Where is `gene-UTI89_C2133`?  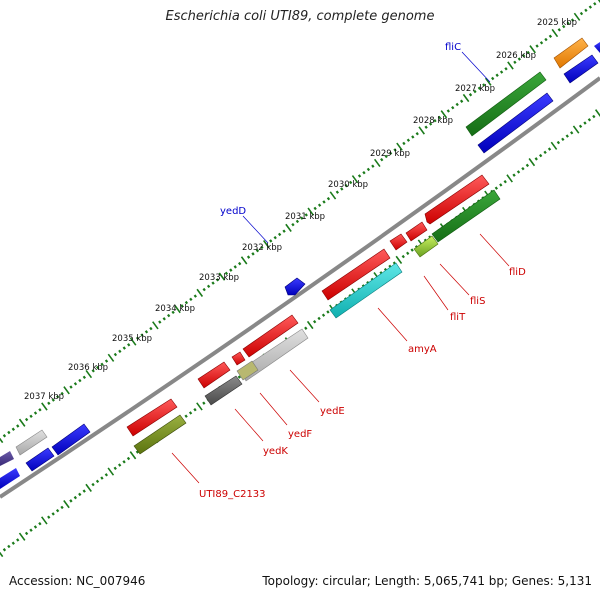
gene-UTI89_C2133 is located at coordinates (152, 417).